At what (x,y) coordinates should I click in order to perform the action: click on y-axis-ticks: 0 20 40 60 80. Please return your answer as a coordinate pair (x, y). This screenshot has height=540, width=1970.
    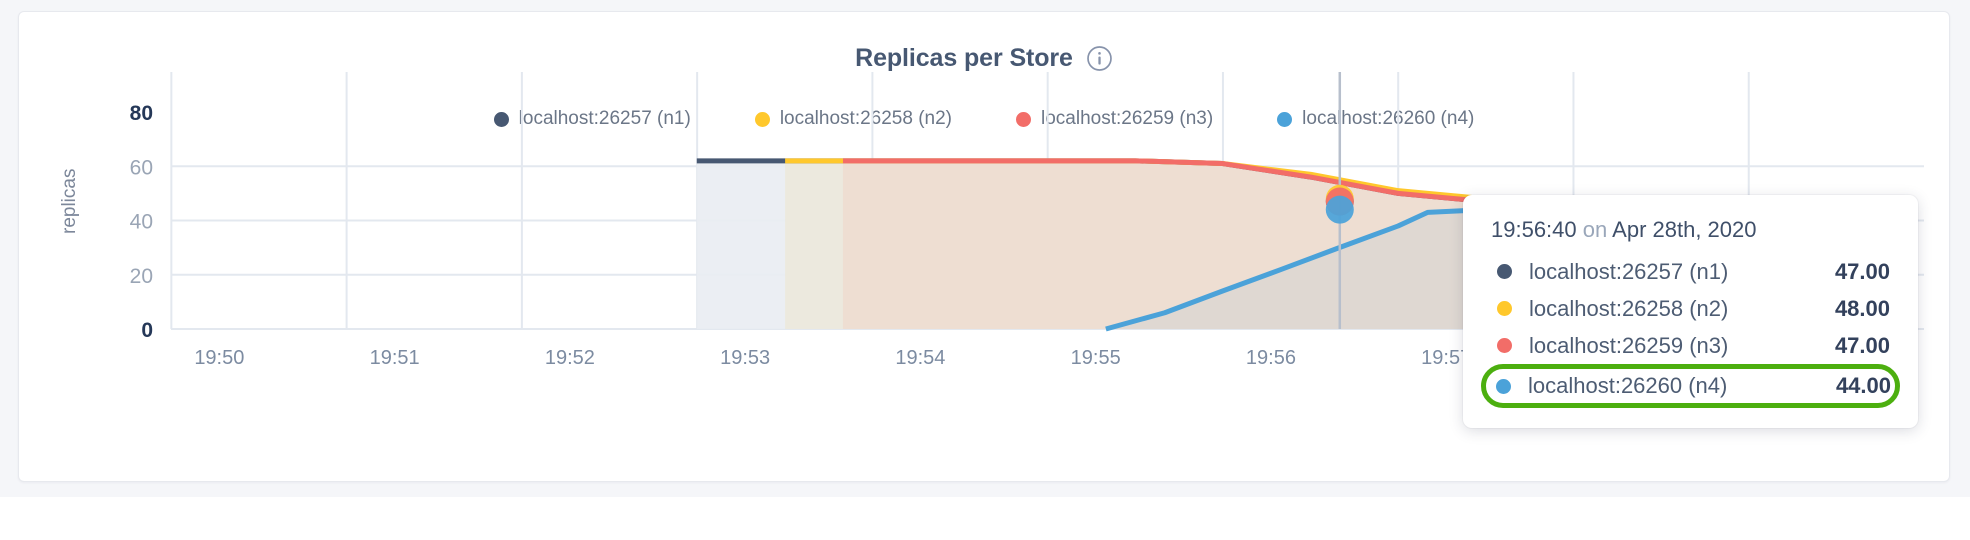
    Looking at the image, I should click on (141, 222).